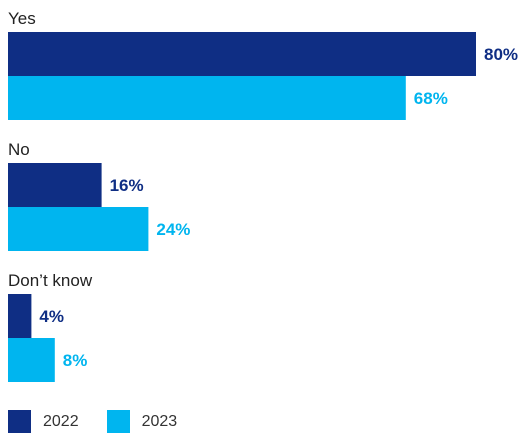 Image resolution: width=526 pixels, height=433 pixels. I want to click on data-label-2022: 80%, so click(501, 54).